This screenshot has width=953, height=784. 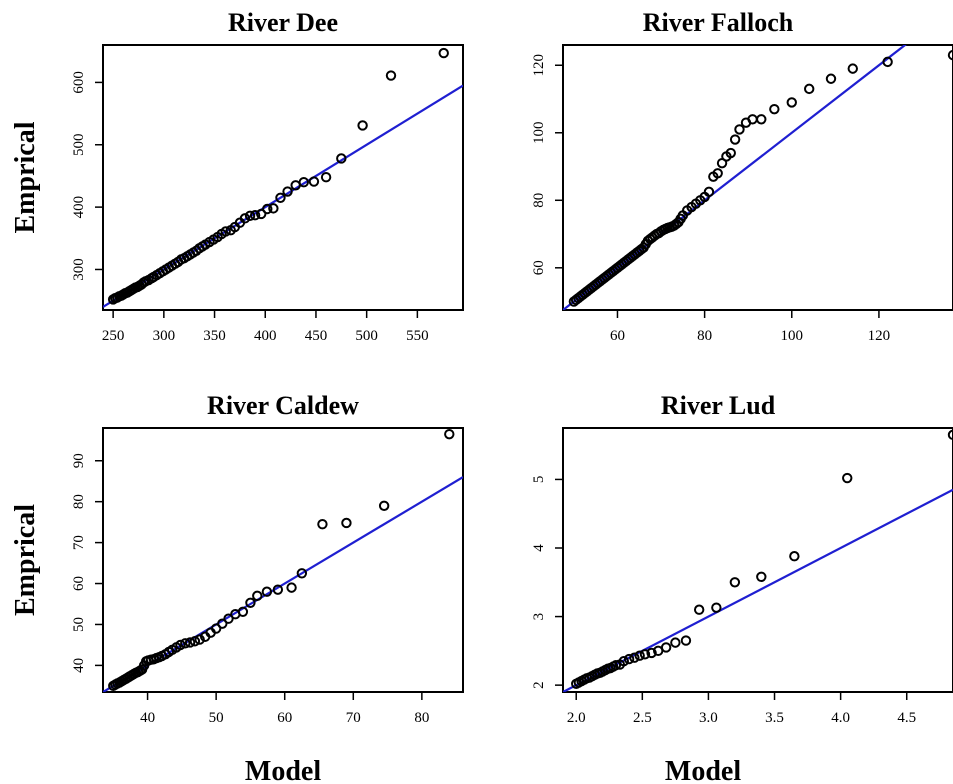 I want to click on x-tick-label: 4.0, so click(x=840, y=718).